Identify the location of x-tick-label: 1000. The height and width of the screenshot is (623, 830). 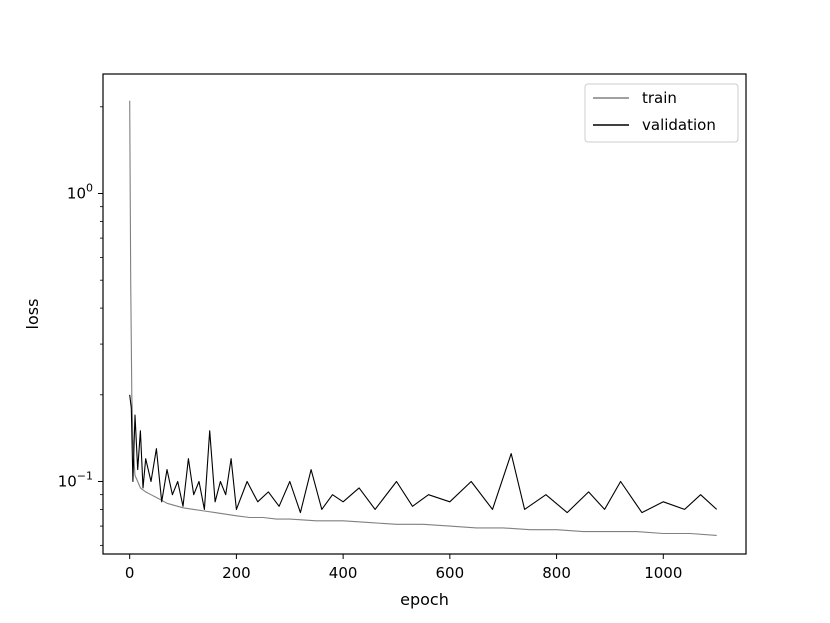
(663, 573).